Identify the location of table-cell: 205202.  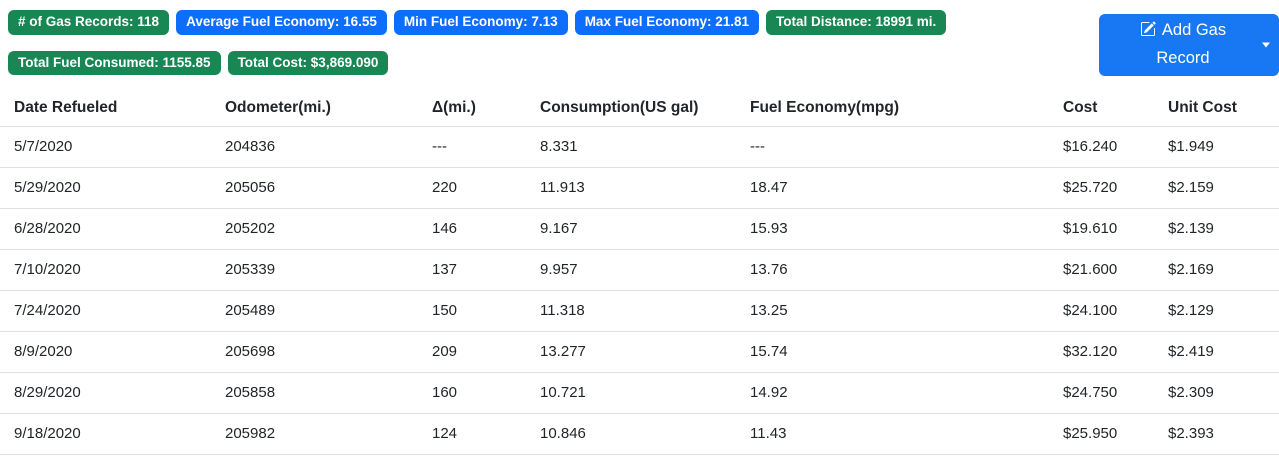
(328, 229).